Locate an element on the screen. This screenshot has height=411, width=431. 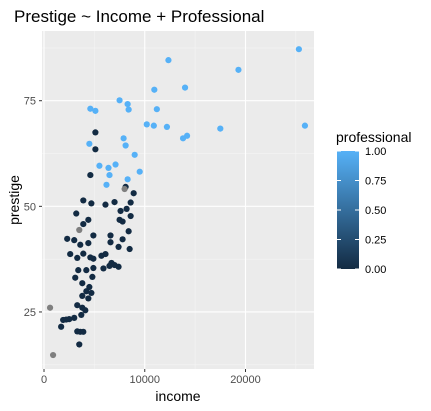
x-tick-label: 20000 is located at coordinates (245, 380).